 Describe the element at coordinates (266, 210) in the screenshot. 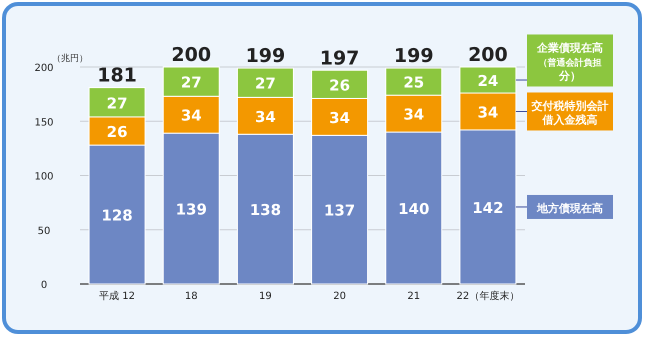

I see `data-label: 138` at that location.